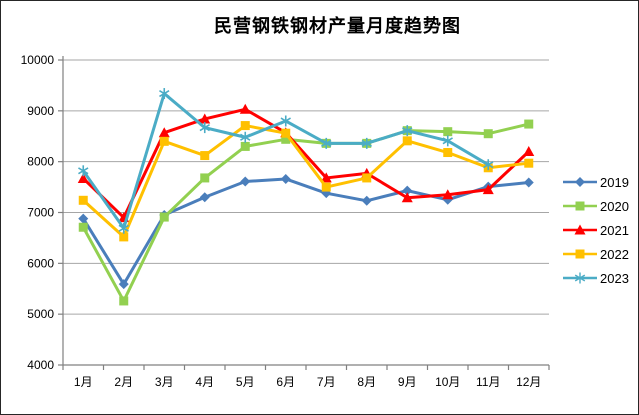  What do you see at coordinates (614, 182) in the screenshot?
I see `legend-label: 2019` at bounding box center [614, 182].